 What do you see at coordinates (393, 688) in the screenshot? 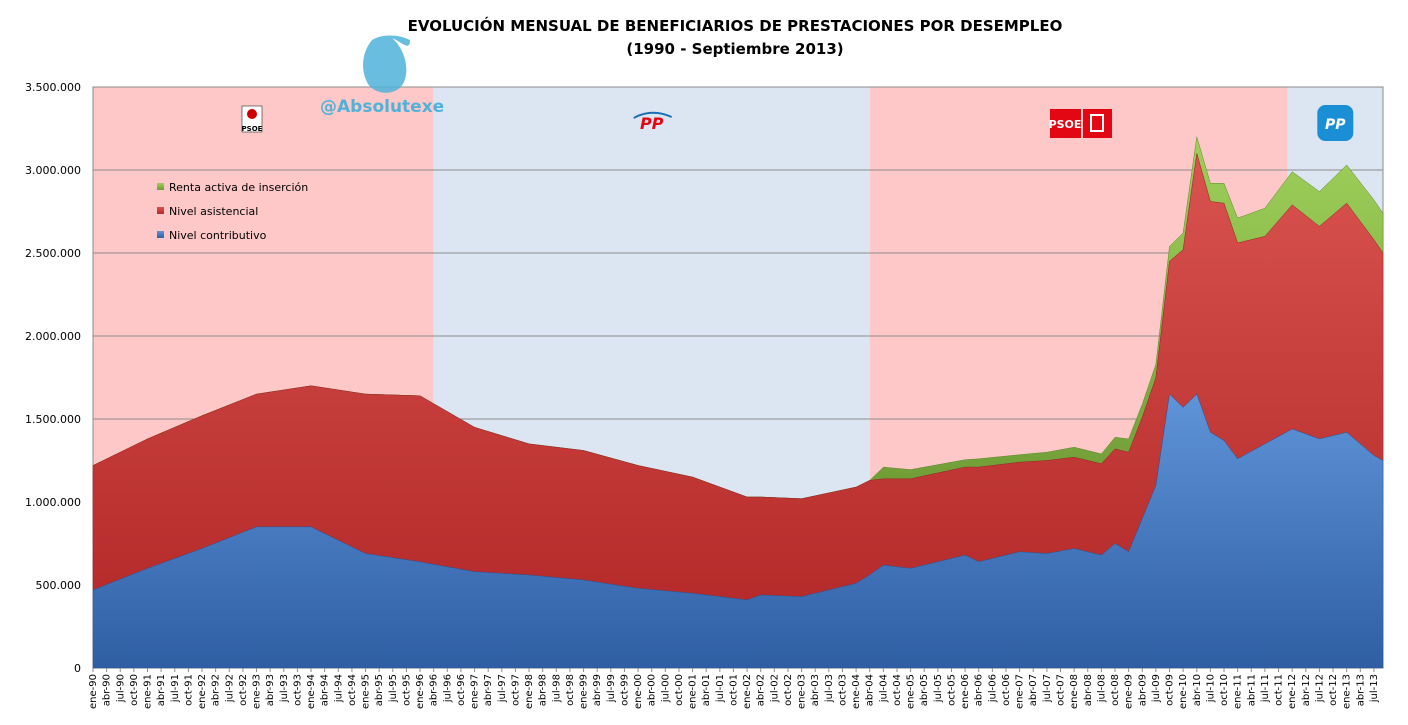
I see `x-tick-label: jul-95` at bounding box center [393, 688].